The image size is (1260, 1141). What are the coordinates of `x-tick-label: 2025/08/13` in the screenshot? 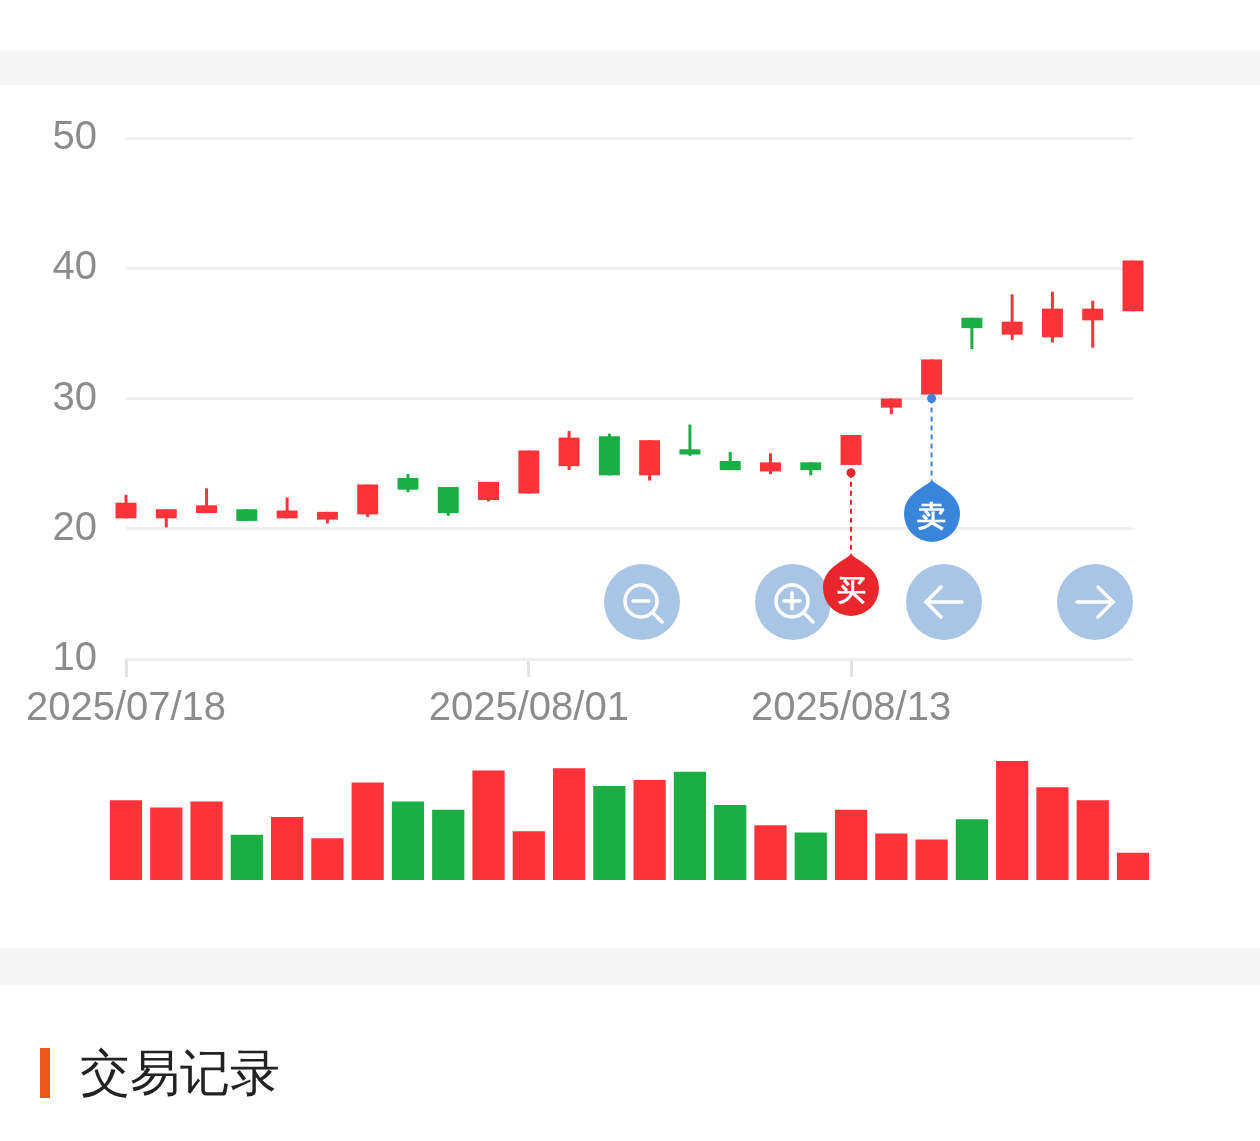 It's located at (851, 706).